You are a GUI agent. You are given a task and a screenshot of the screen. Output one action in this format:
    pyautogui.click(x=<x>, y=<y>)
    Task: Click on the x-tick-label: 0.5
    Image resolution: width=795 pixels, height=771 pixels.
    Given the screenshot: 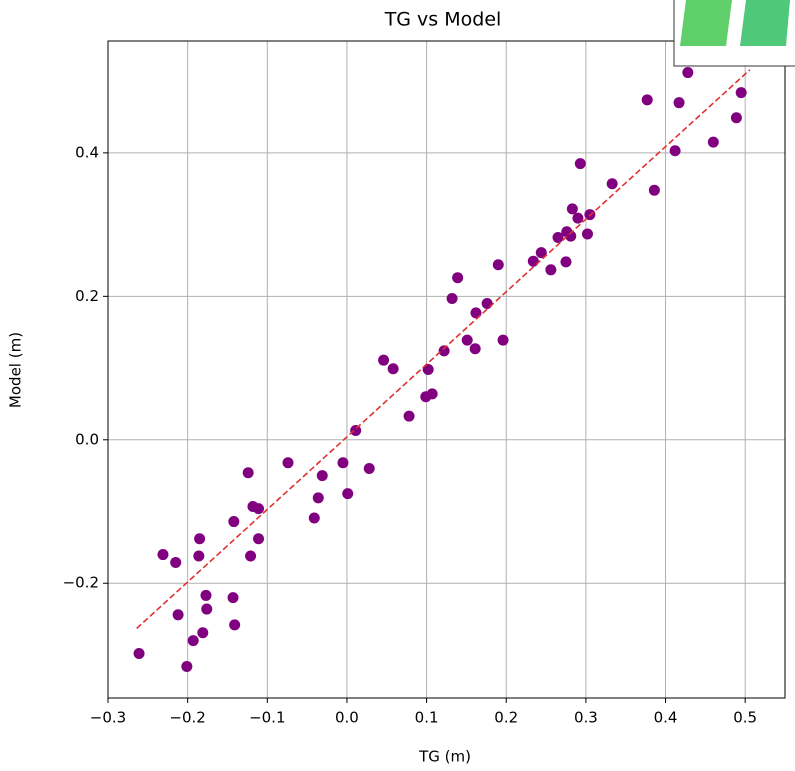 What is the action you would take?
    pyautogui.click(x=745, y=718)
    